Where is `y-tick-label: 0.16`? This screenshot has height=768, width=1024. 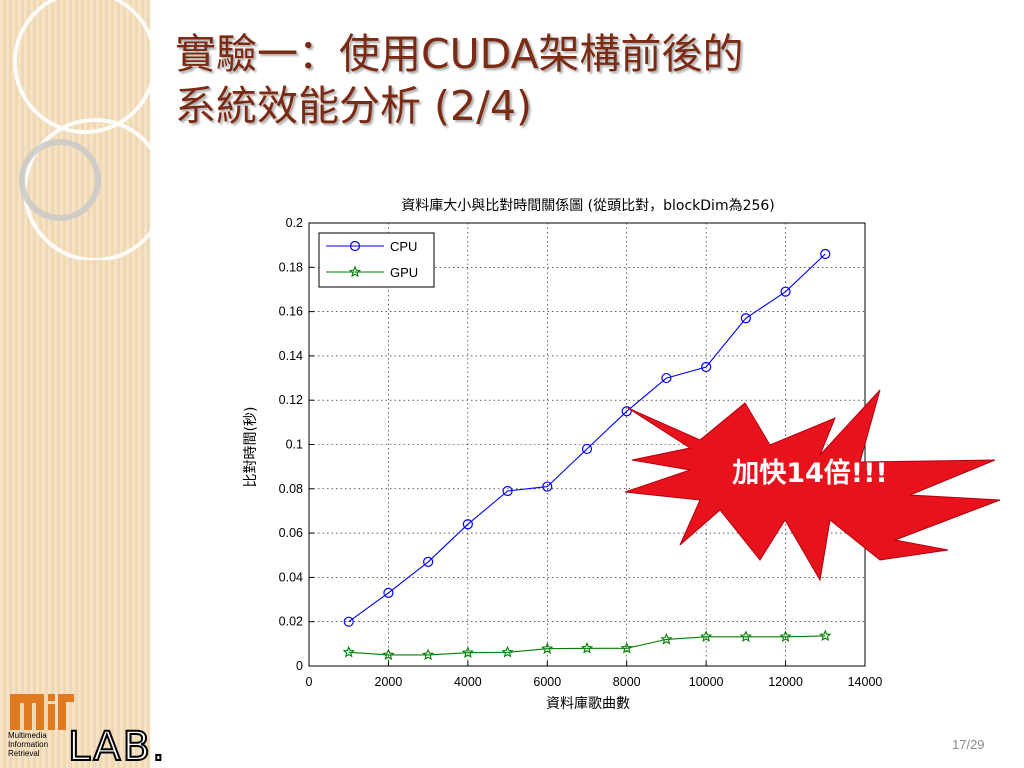
y-tick-label: 0.16 is located at coordinates (291, 312).